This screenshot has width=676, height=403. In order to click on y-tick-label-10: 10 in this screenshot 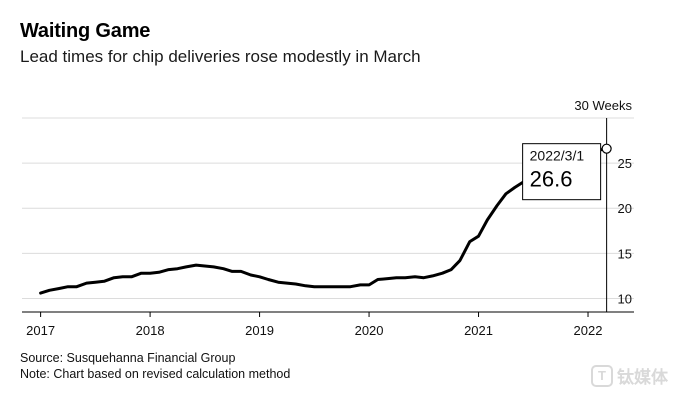, I will do `click(625, 298)`.